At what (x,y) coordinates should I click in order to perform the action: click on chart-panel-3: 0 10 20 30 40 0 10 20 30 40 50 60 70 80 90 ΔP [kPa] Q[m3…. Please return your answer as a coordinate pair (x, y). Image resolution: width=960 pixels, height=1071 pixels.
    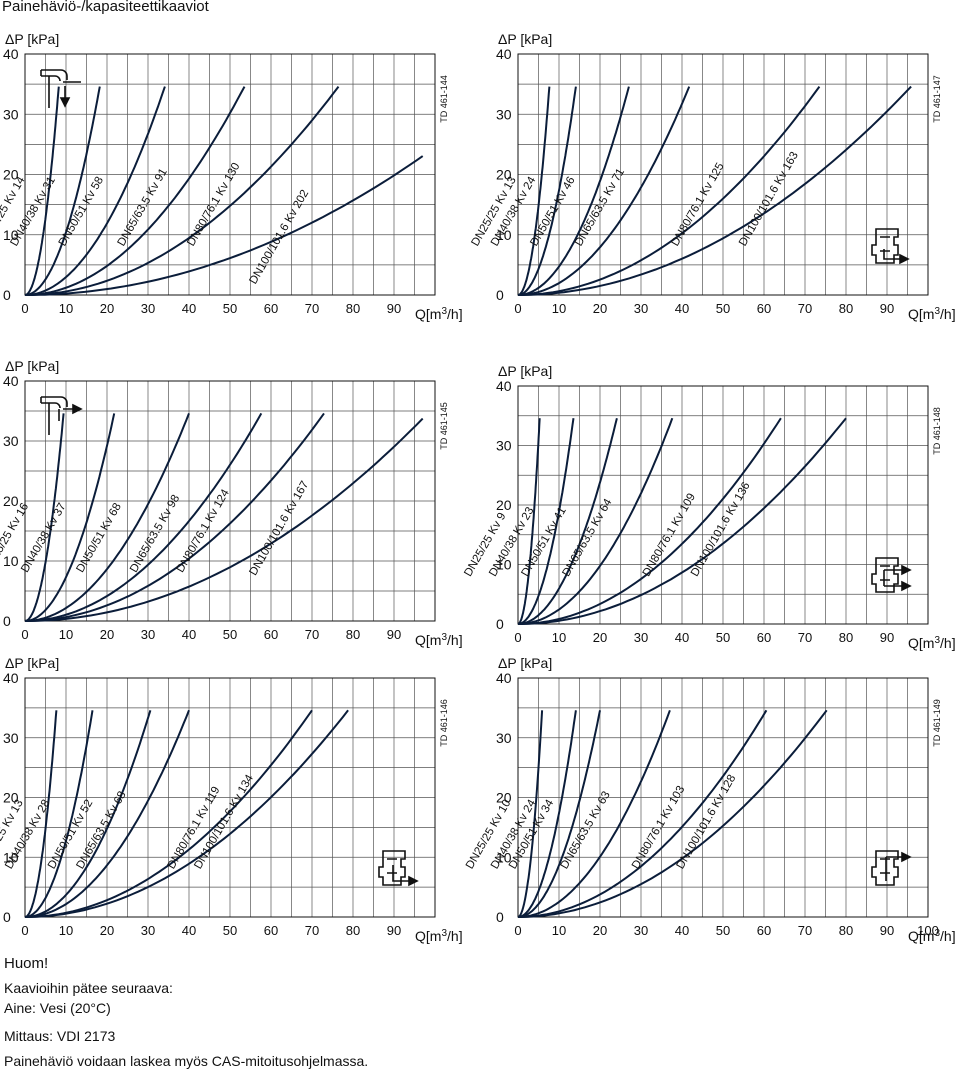
    Looking at the image, I should click on (231, 503).